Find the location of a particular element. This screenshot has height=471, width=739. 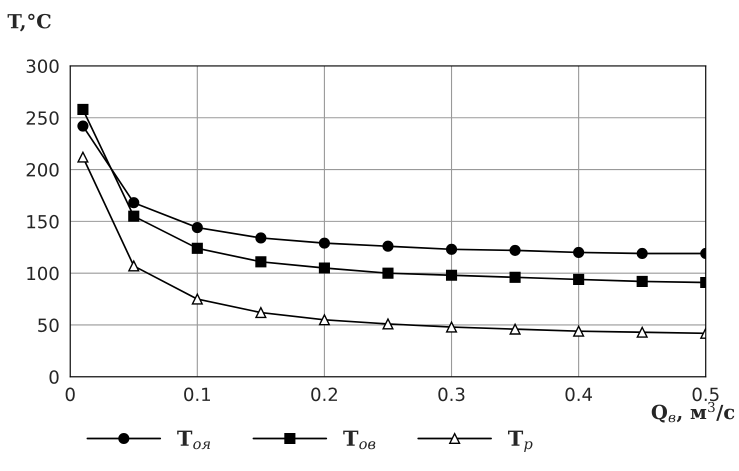

x-tick-label: 0.2 is located at coordinates (324, 395).